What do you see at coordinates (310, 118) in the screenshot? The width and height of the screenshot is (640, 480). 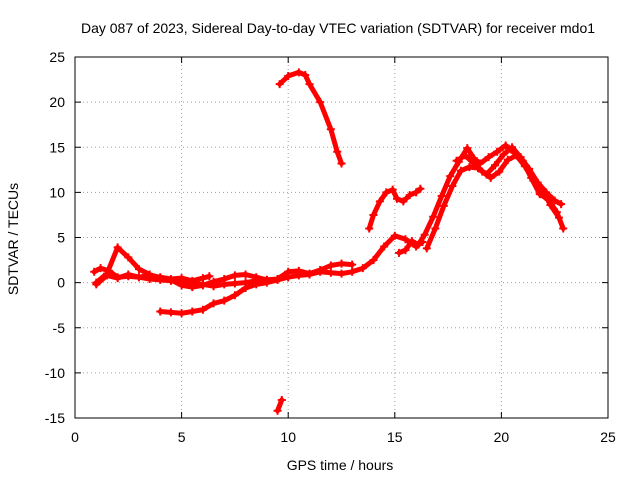 I see `series-track-e` at bounding box center [310, 118].